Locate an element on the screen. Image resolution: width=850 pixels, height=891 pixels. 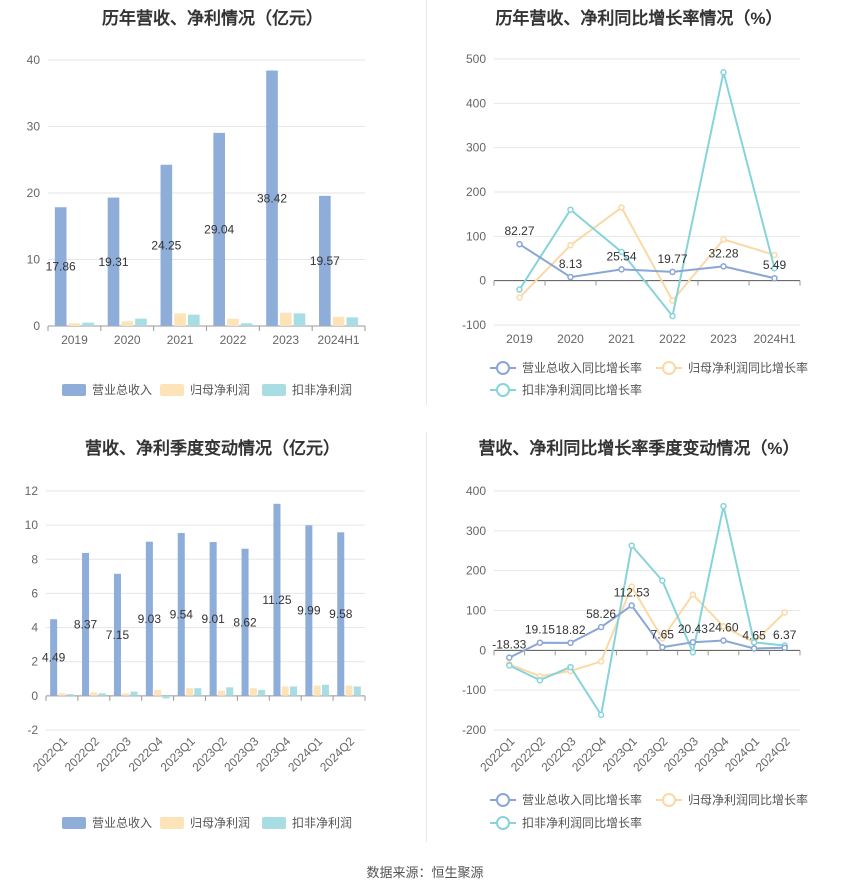
vertical-divider-top is located at coordinates (426, 202).